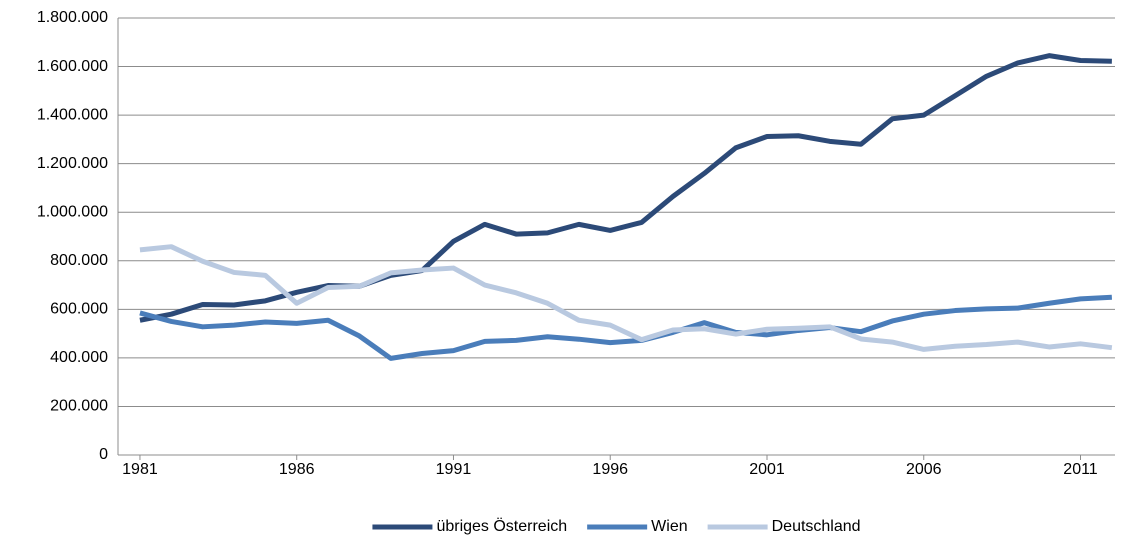 This screenshot has width=1123, height=545. I want to click on y-tick-label: 1.600.000, so click(72, 66).